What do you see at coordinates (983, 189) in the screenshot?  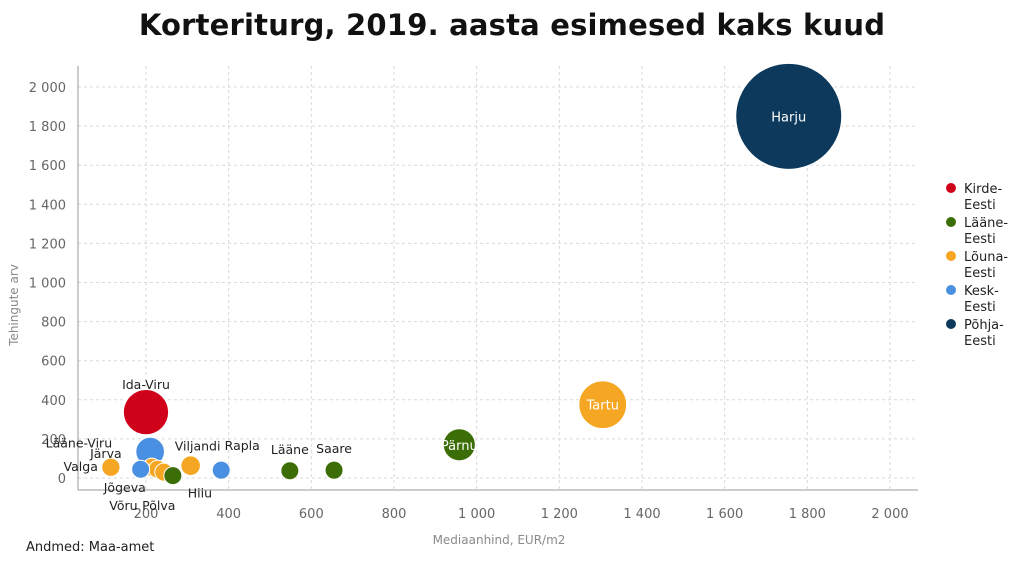 I see `legend-label: Kirde-` at bounding box center [983, 189].